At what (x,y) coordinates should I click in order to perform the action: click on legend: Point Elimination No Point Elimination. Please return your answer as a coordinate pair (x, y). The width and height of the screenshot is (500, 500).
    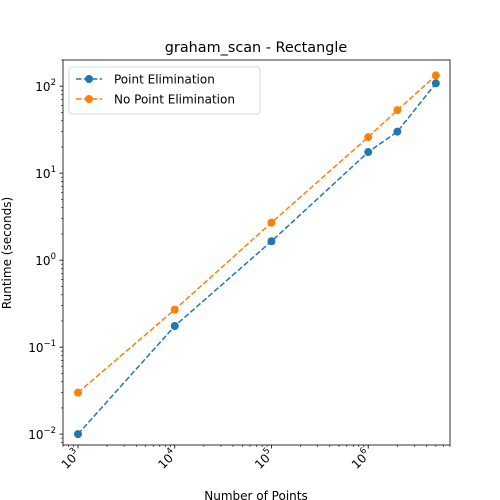
    Looking at the image, I should click on (164, 90).